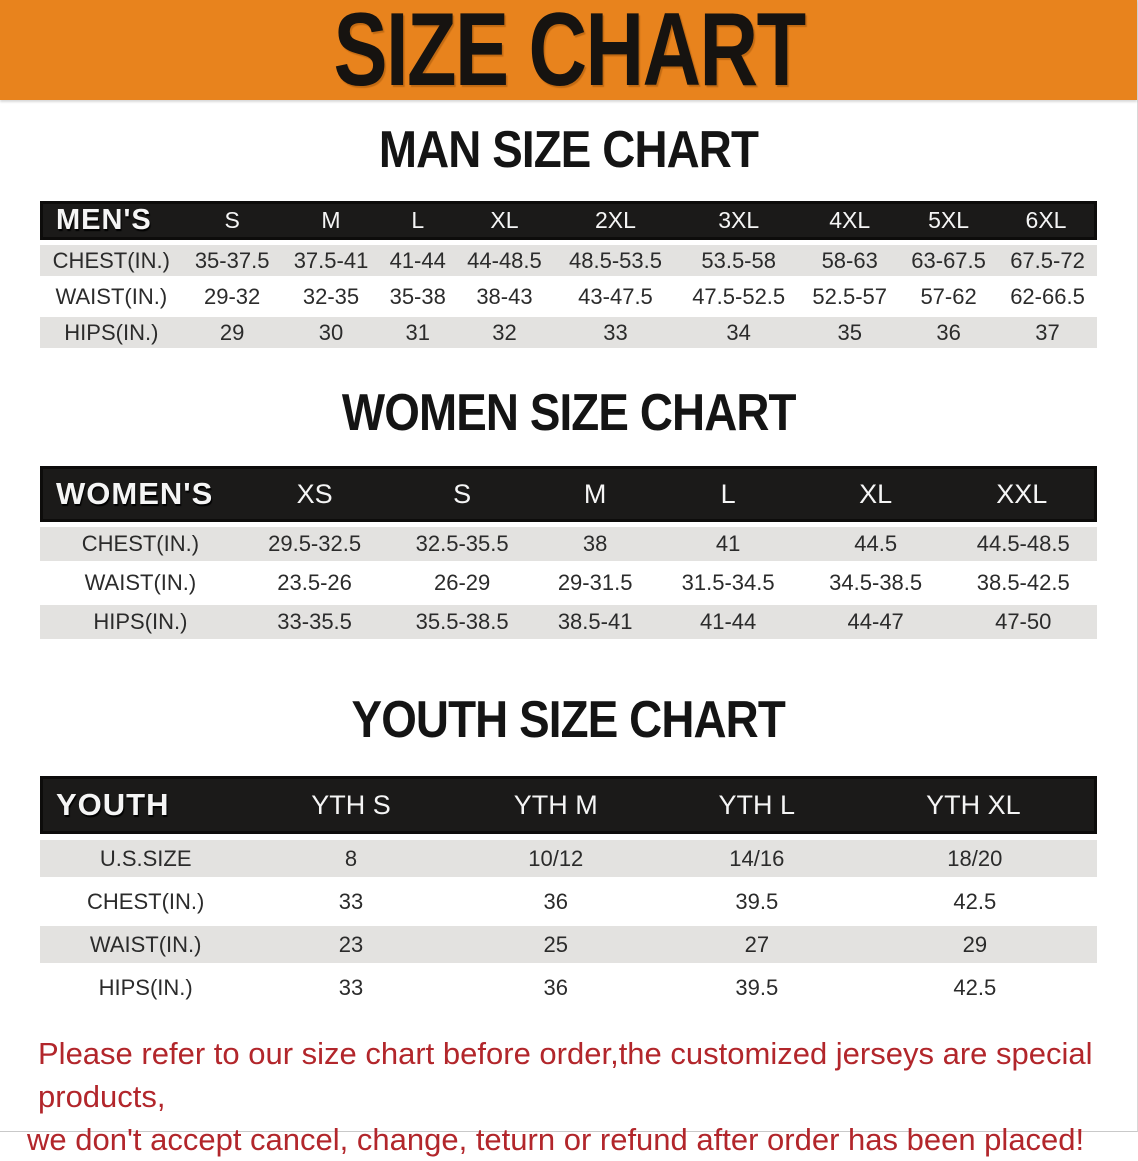 The height and width of the screenshot is (1161, 1138). Describe the element at coordinates (756, 944) in the screenshot. I see `cell: 27` at that location.